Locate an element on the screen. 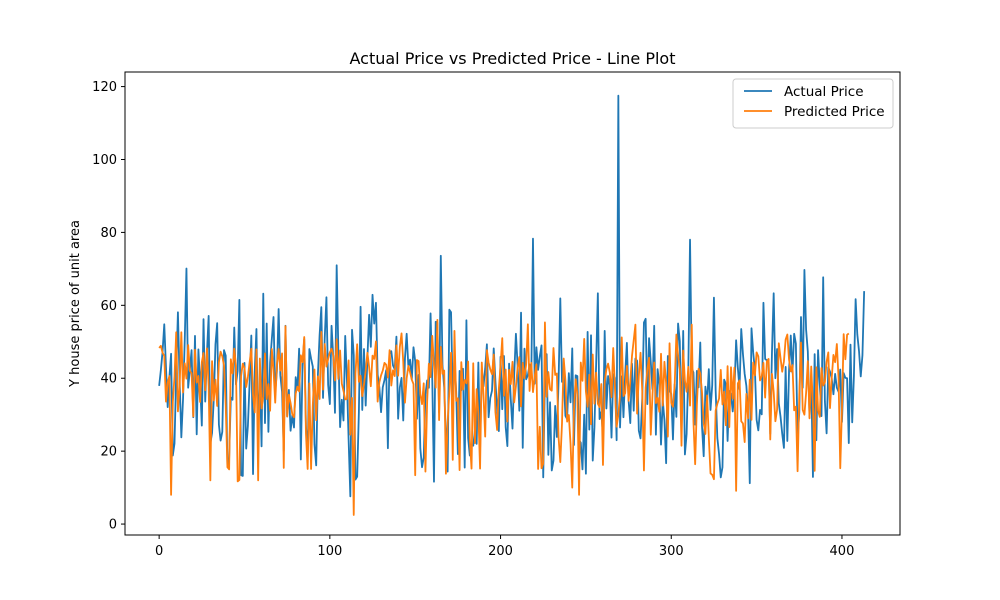 This screenshot has height=600, width=1000. y-tick-label: 60 is located at coordinates (108, 306).